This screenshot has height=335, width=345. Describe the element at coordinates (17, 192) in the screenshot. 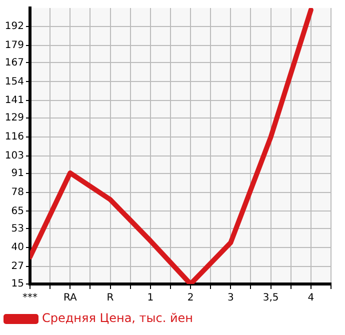

I see `y-tick-label: 78` at that location.